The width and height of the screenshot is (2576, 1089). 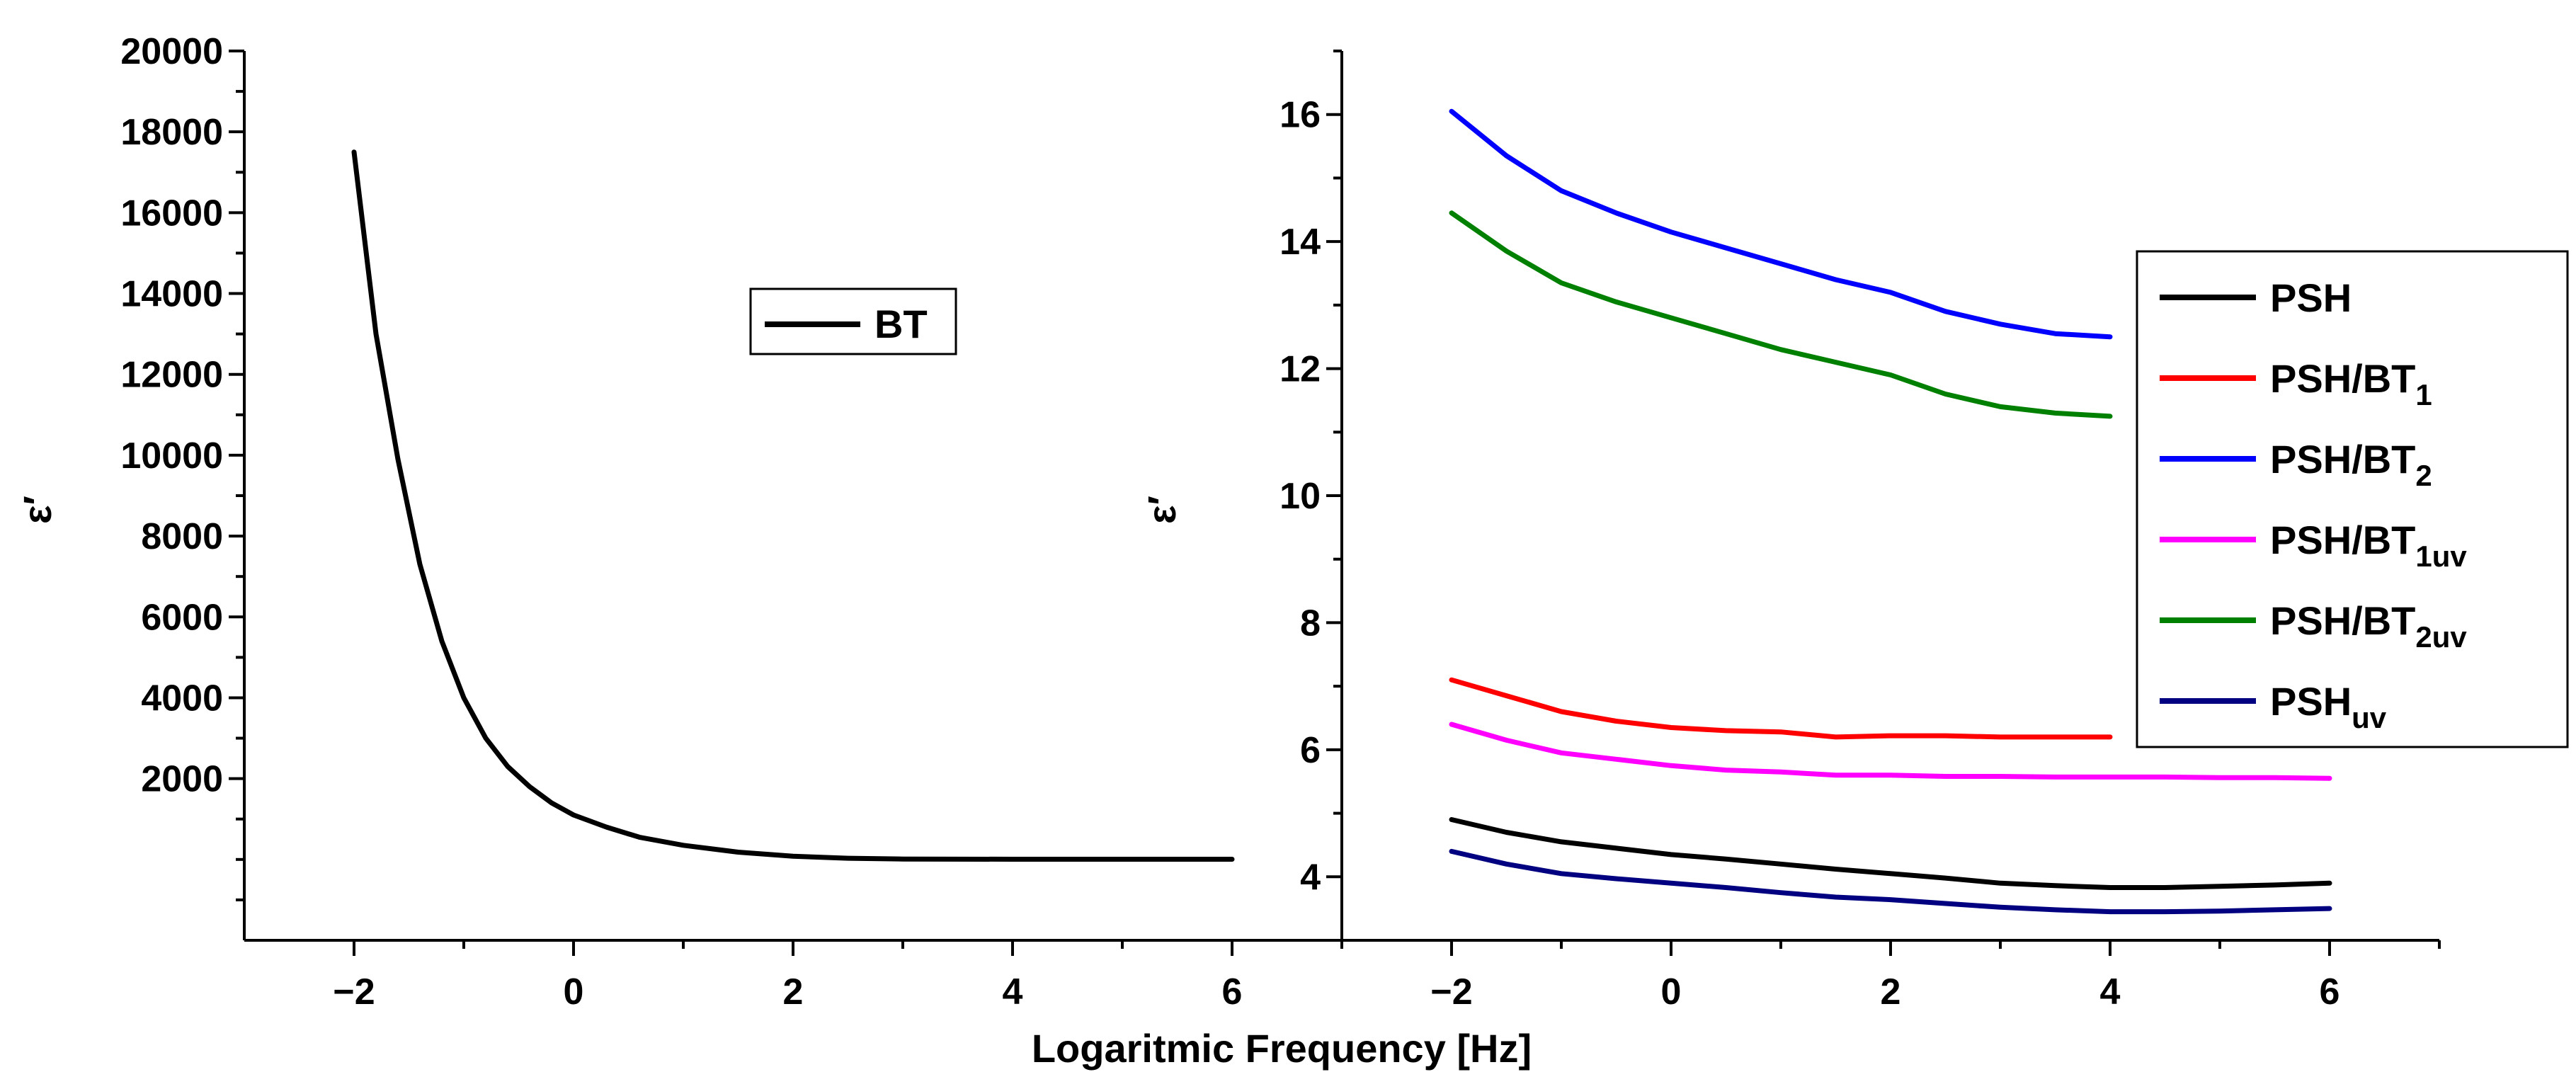 I want to click on y-tick-label: 10000, so click(x=171, y=456).